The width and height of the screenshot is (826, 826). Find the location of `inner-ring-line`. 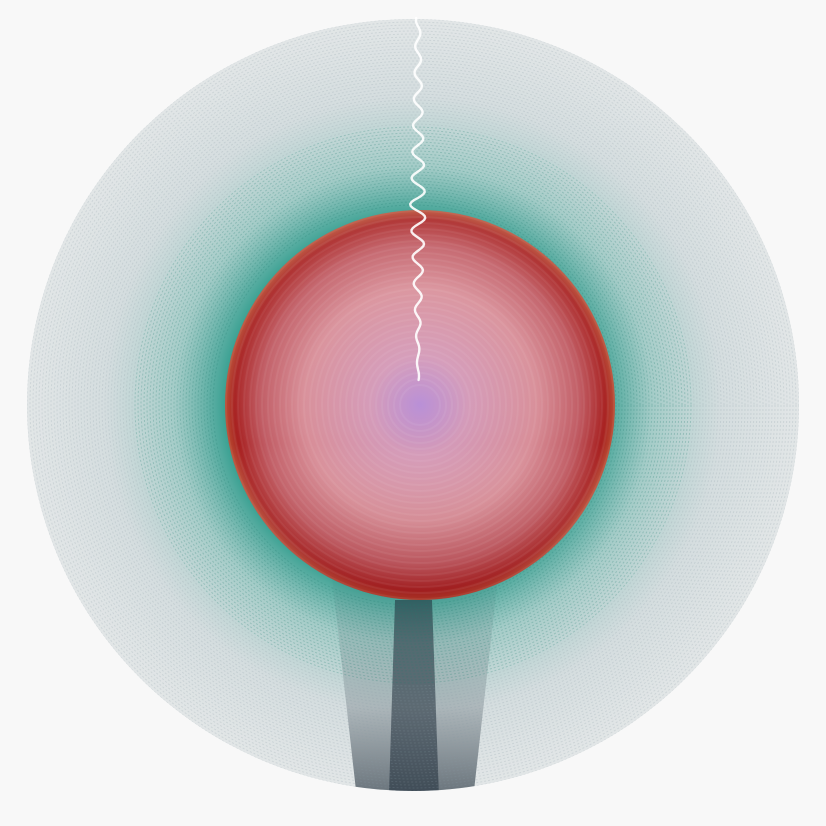

inner-ring-line is located at coordinates (420, 405).